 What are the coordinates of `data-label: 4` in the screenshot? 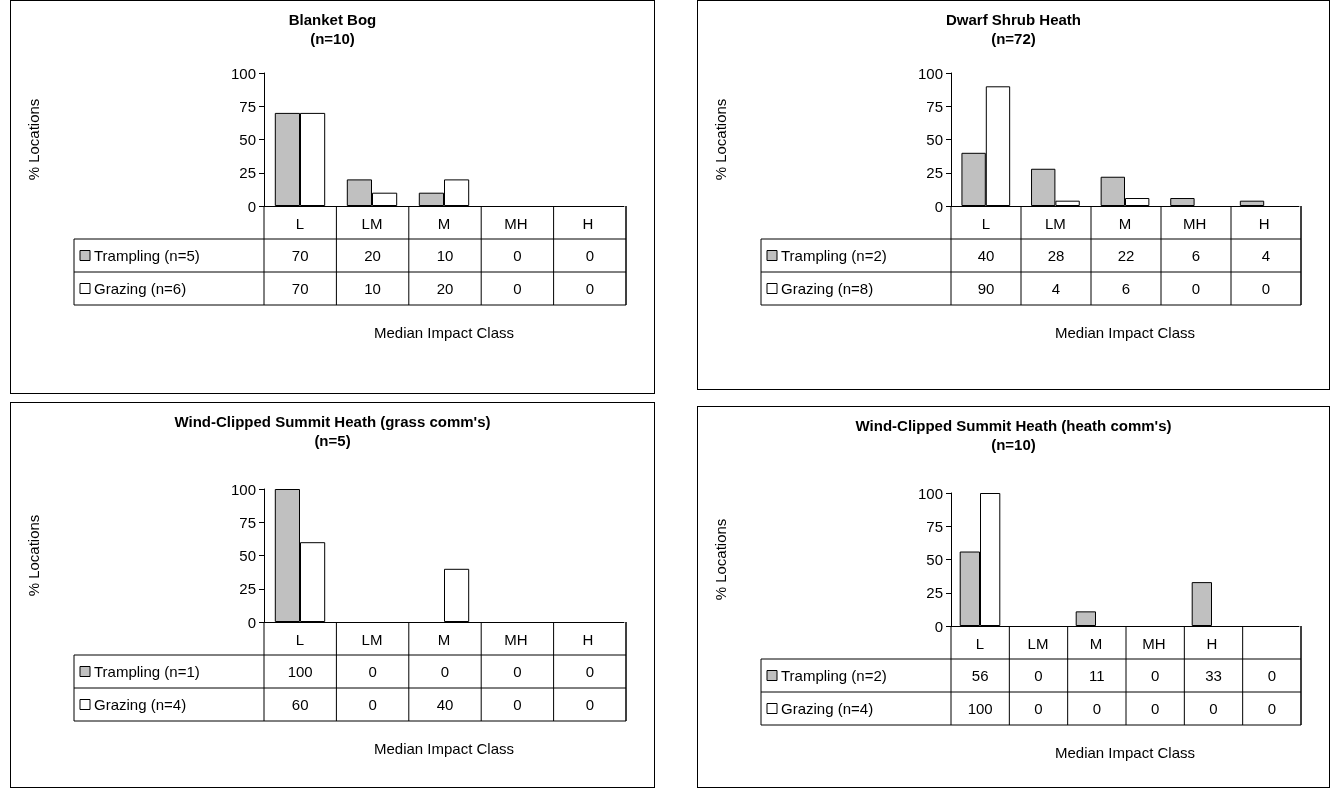 It's located at (1266, 255).